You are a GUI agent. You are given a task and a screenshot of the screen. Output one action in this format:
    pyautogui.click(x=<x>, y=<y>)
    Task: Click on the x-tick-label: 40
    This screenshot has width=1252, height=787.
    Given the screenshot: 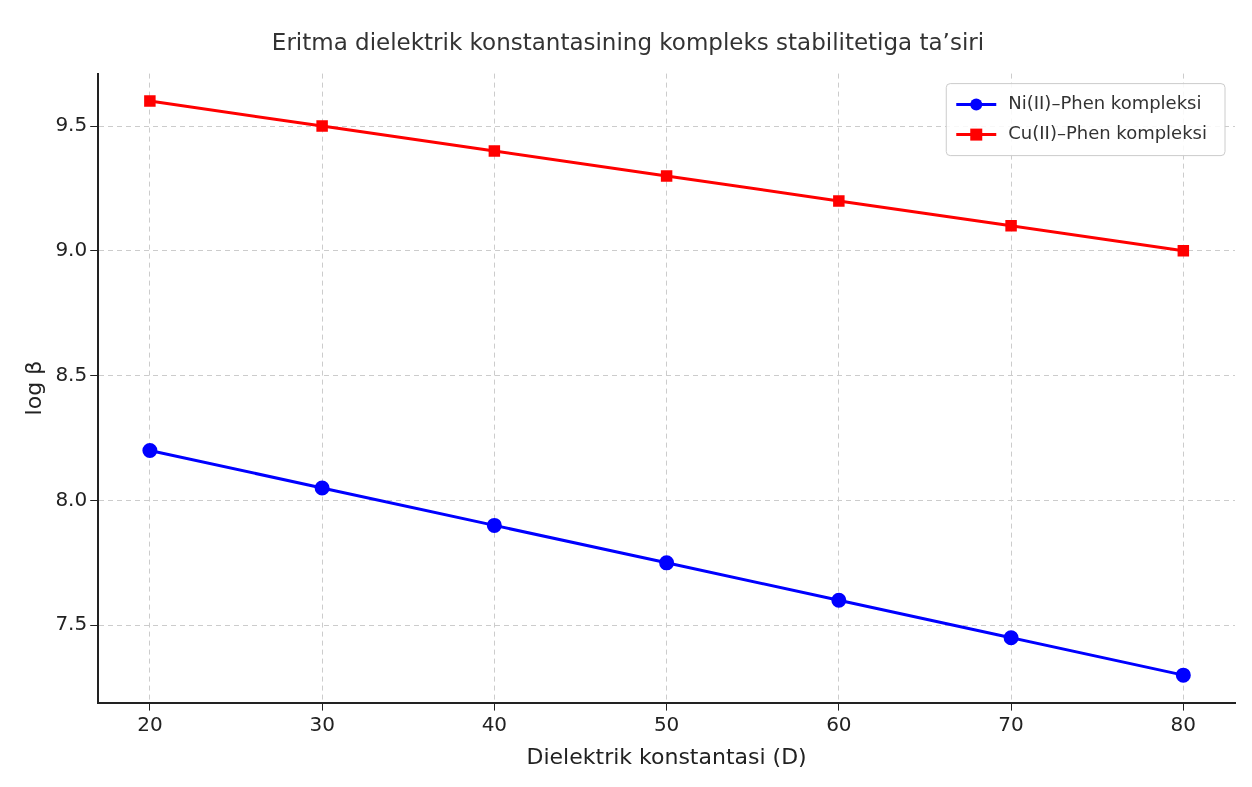 What is the action you would take?
    pyautogui.click(x=494, y=723)
    